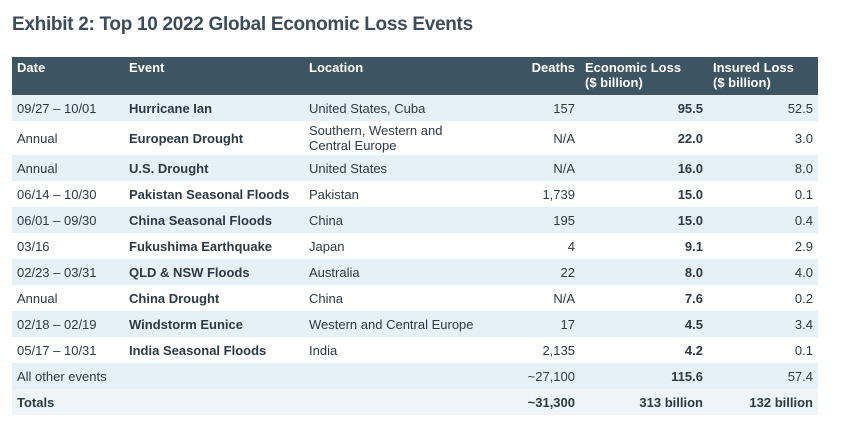 This screenshot has height=442, width=842. Describe the element at coordinates (397, 76) in the screenshot. I see `column-header: Location` at that location.